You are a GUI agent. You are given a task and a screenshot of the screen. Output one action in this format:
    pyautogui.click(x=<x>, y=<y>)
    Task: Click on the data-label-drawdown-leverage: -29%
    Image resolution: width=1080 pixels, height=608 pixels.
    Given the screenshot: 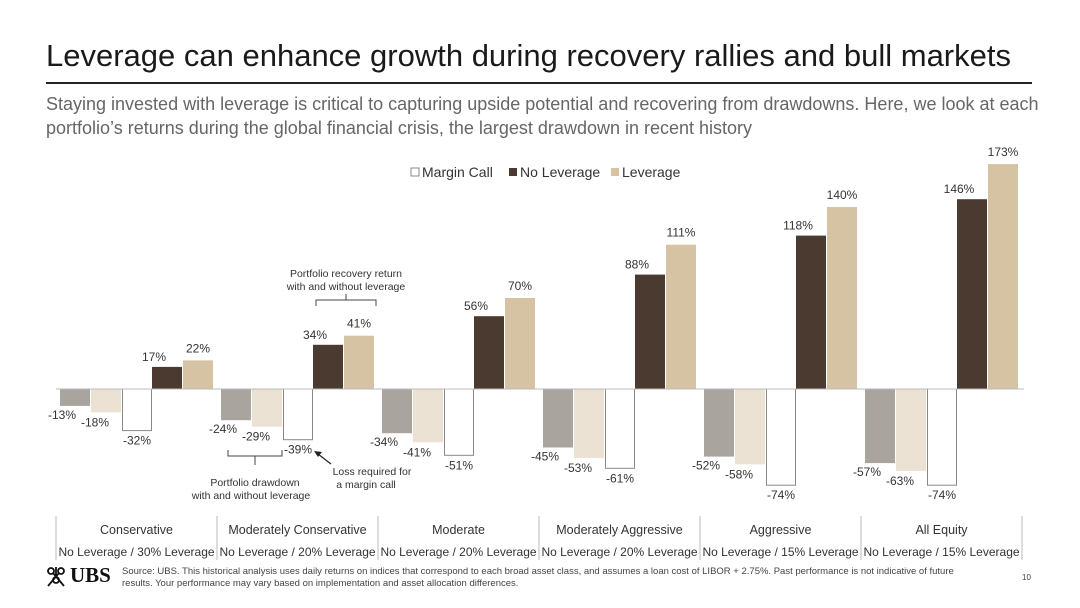 What is the action you would take?
    pyautogui.click(x=256, y=437)
    